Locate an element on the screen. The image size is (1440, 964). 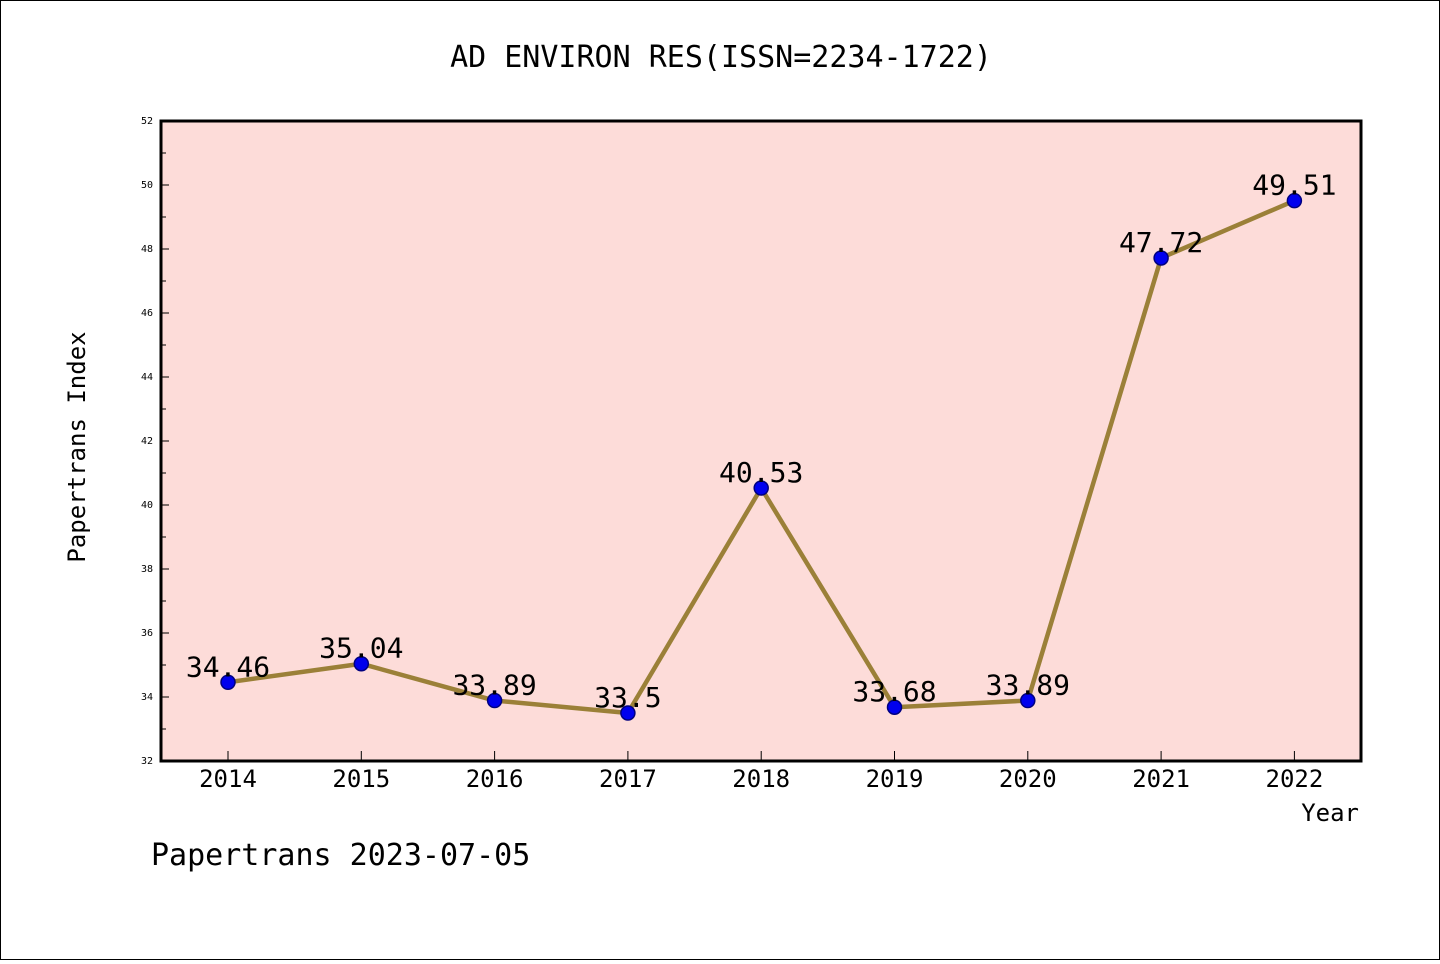
x-tick-label: 2017 is located at coordinates (628, 779).